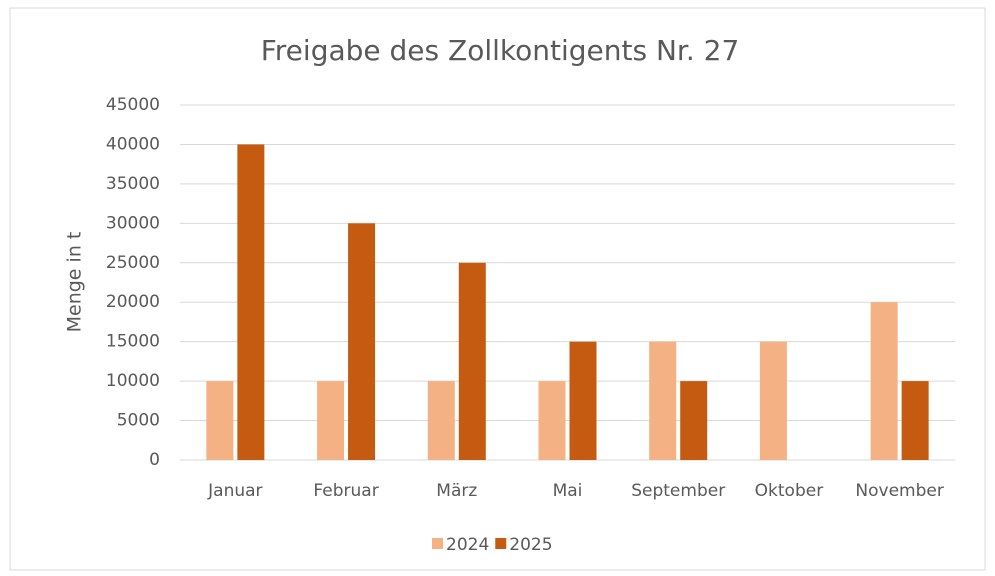 The height and width of the screenshot is (576, 995). I want to click on y-tick-label: 40000, so click(133, 144).